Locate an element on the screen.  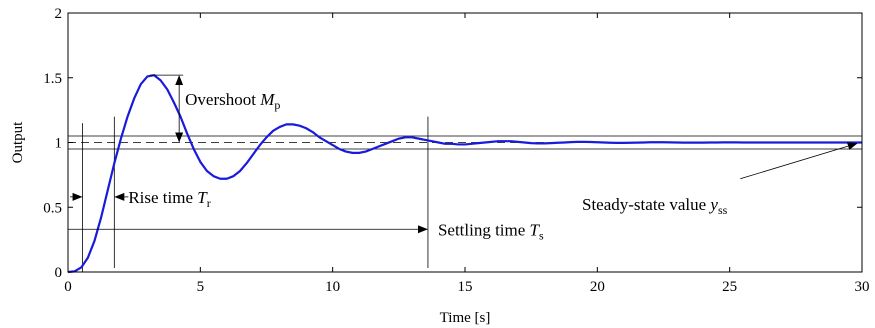
settling-time-subscript: s is located at coordinates (541, 235).